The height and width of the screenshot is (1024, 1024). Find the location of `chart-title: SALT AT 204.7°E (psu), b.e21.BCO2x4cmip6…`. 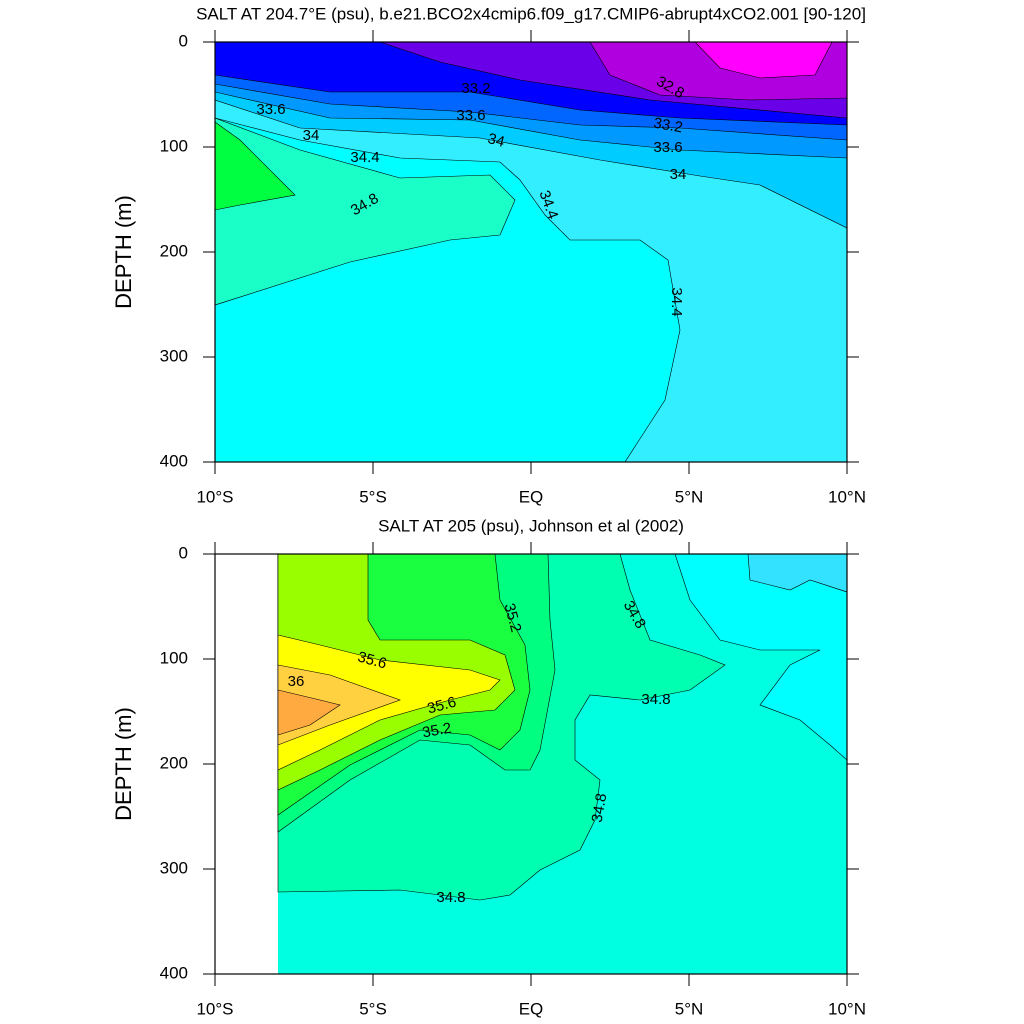

chart-title: SALT AT 204.7°E (psu), b.e21.BCO2x4cmip6… is located at coordinates (531, 13).